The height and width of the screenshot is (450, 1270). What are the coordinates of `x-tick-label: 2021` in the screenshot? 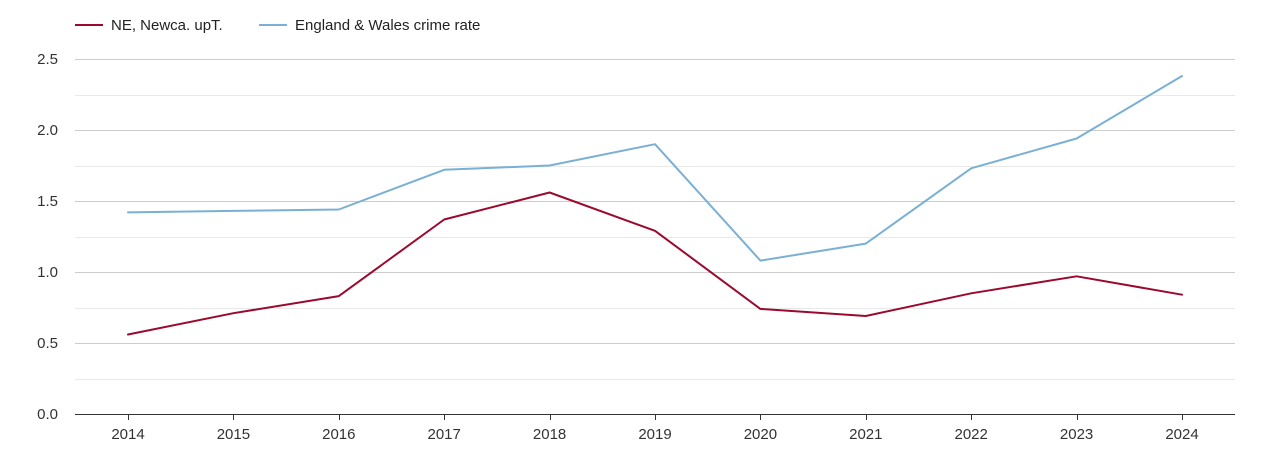 It's located at (865, 434).